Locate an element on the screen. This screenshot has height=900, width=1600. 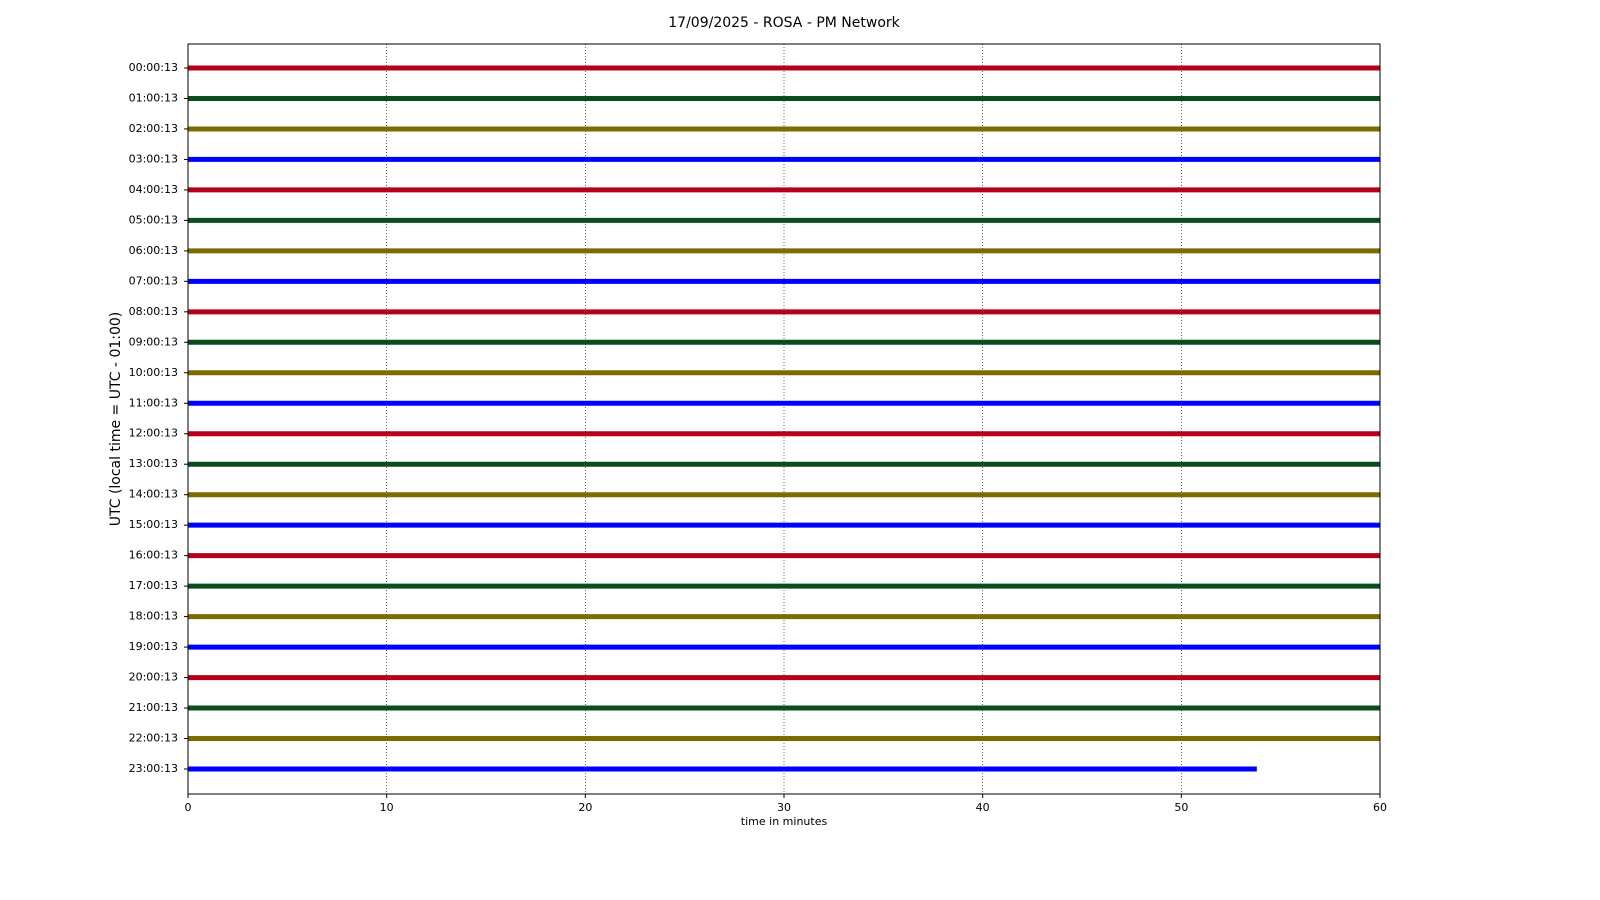
x-tick-label: 30 is located at coordinates (784, 807).